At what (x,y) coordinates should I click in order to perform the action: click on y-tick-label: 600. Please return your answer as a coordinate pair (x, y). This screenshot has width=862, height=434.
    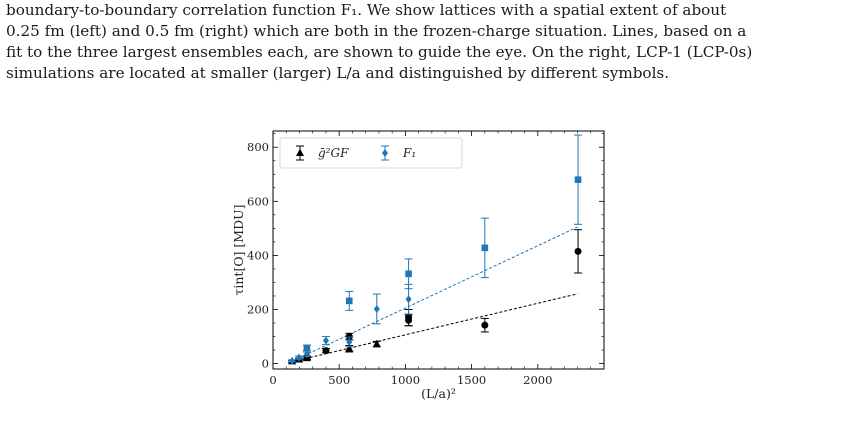
    Looking at the image, I should click on (258, 201).